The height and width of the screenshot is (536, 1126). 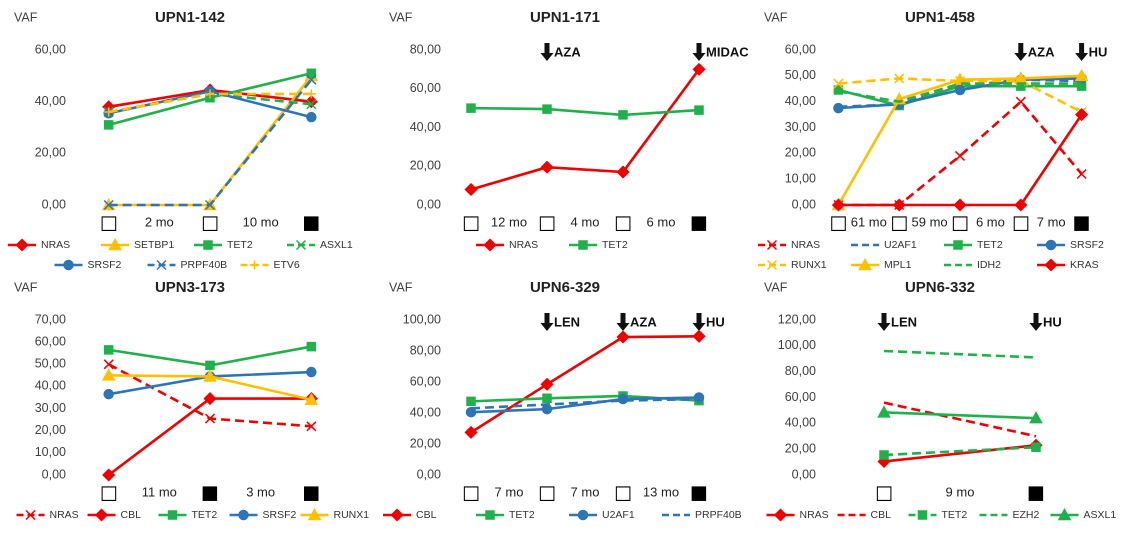 What do you see at coordinates (814, 515) in the screenshot?
I see `legend-label: NRAS` at bounding box center [814, 515].